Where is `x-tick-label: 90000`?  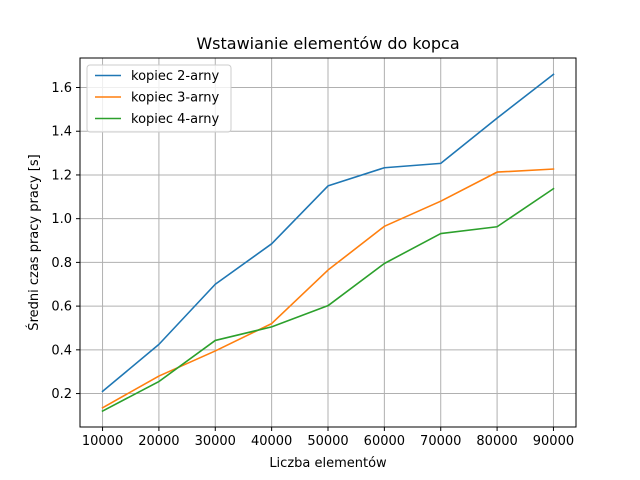
x-tick-label: 90000 is located at coordinates (553, 441).